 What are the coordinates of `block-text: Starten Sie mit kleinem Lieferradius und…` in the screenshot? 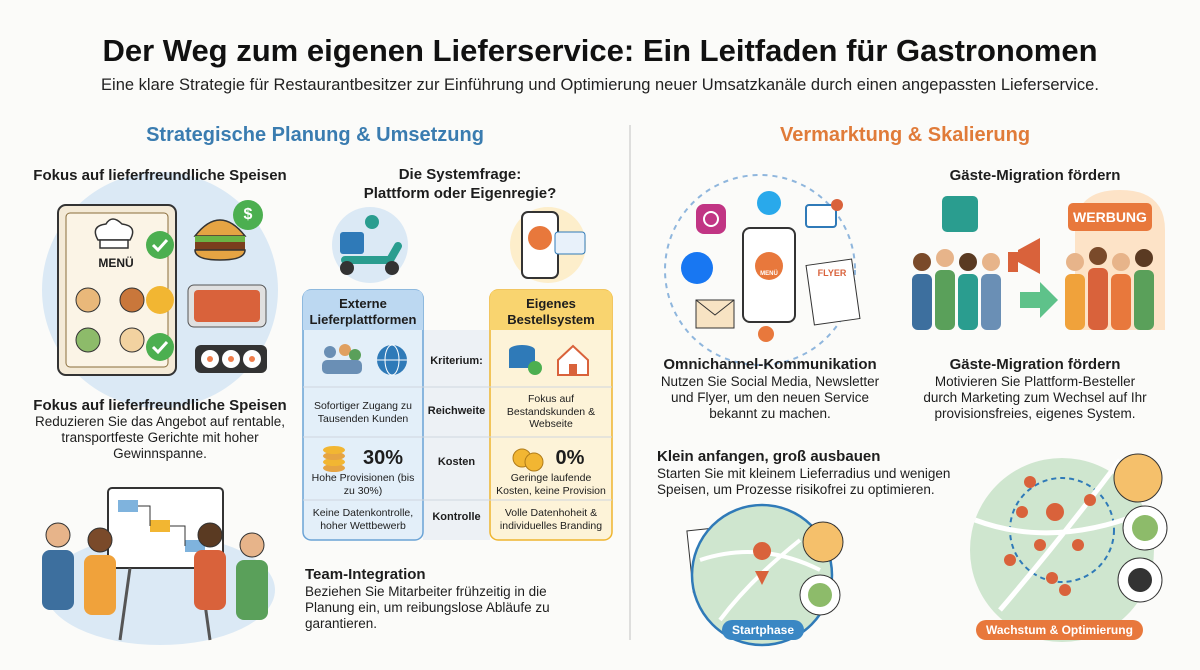 It's located at (804, 482).